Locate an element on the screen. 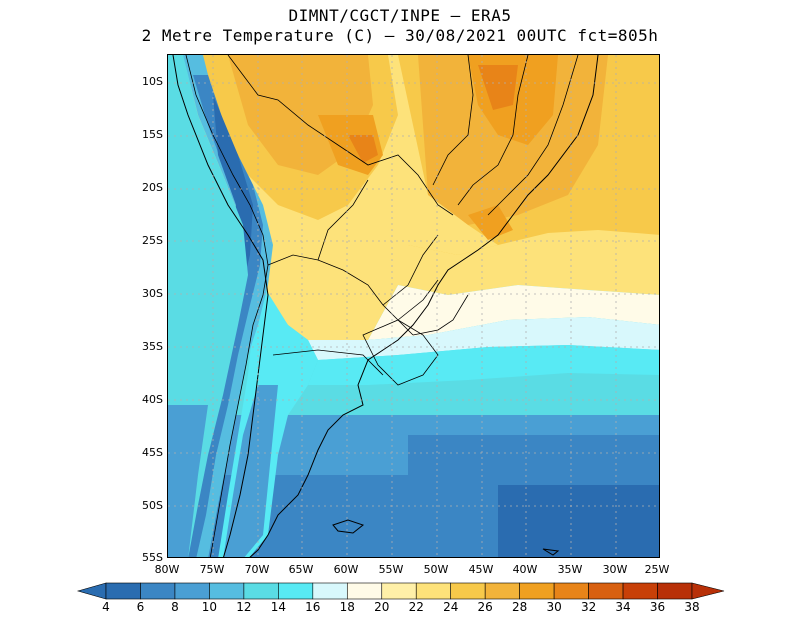 This screenshot has height=618, width=800. lat-label-25s: 25S is located at coordinates (152, 240).